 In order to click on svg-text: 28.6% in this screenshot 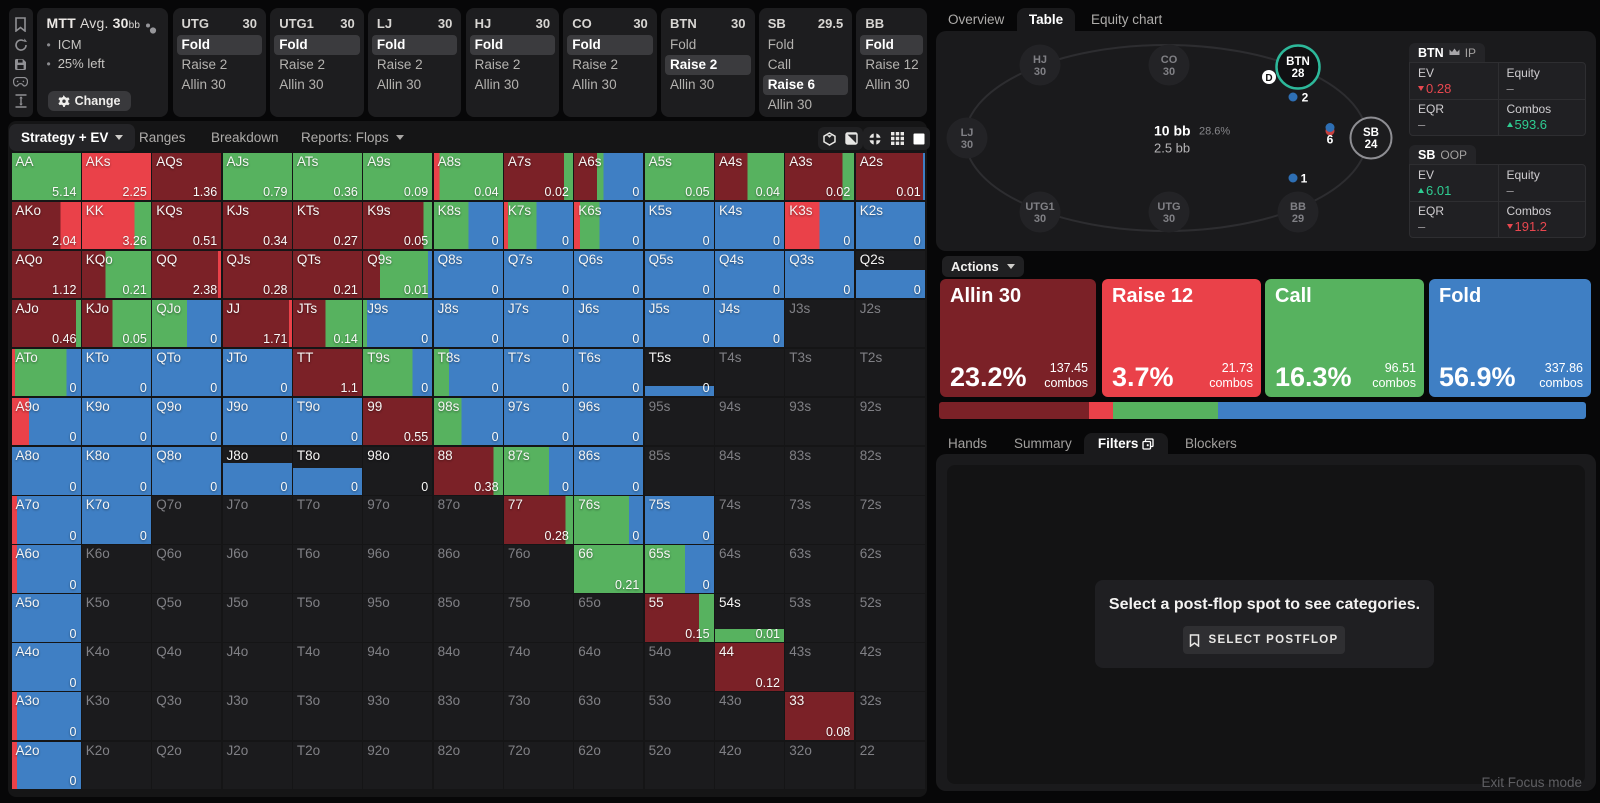, I will do `click(1214, 132)`.